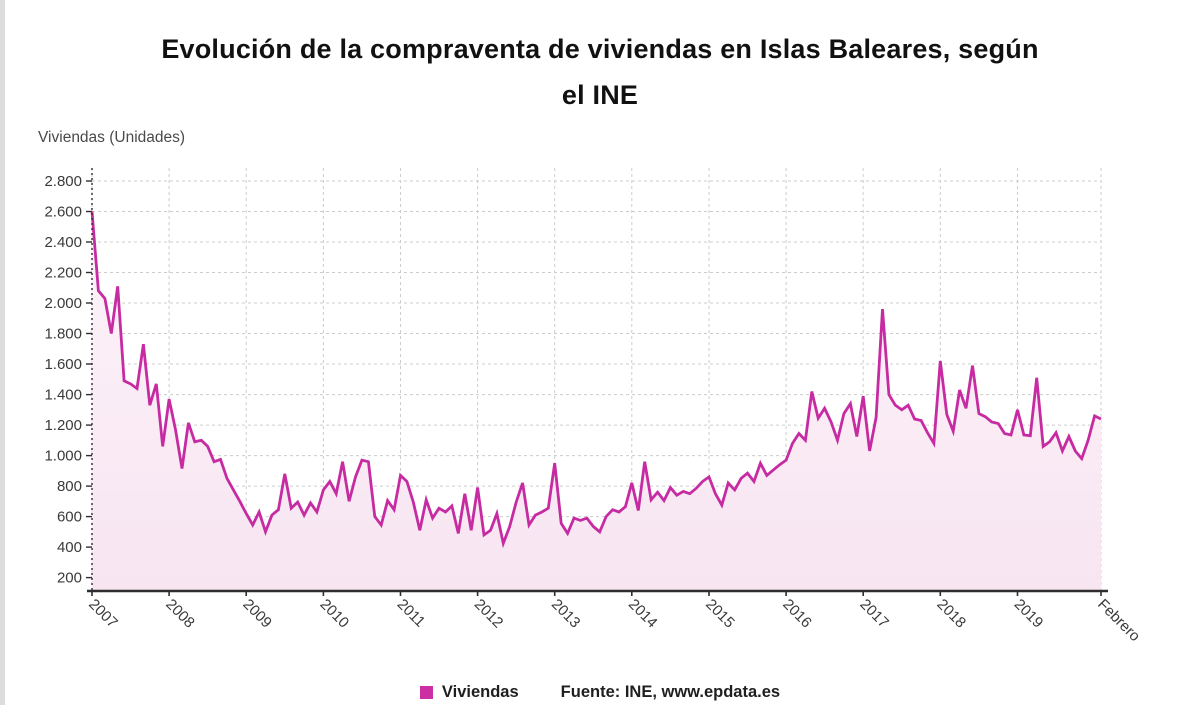 The width and height of the screenshot is (1200, 705). I want to click on svg-text: 1.400, so click(63, 395).